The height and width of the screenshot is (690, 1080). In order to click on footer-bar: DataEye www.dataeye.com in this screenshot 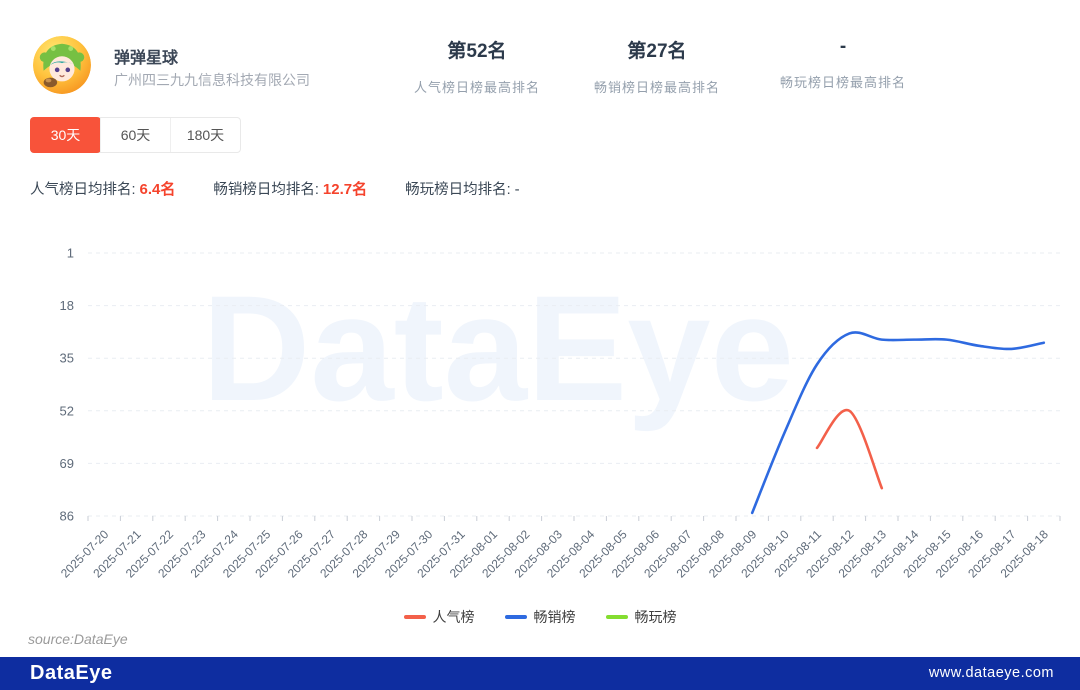, I will do `click(540, 673)`.